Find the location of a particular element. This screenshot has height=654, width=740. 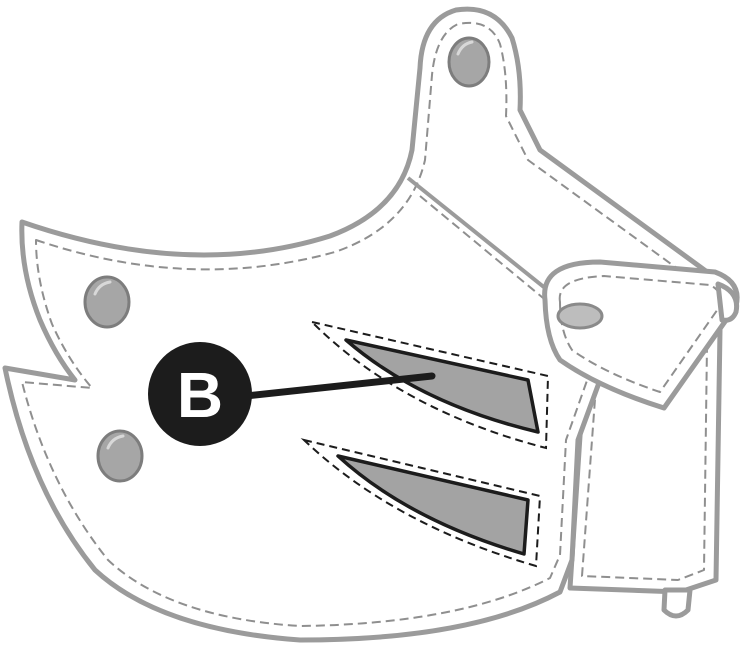

vent-slot-lower is located at coordinates (421, 503).